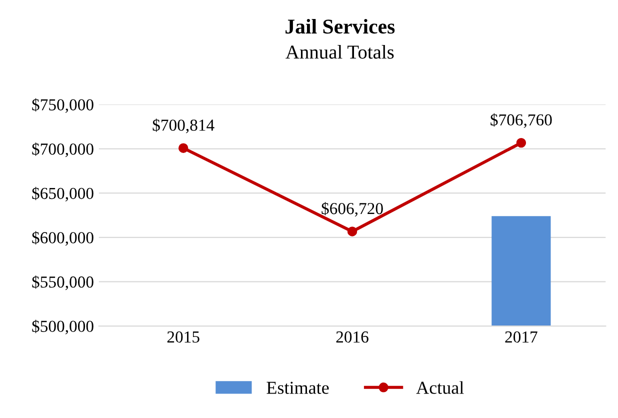 This screenshot has width=618, height=418. Describe the element at coordinates (521, 337) in the screenshot. I see `x-tick-label: 2017` at that location.